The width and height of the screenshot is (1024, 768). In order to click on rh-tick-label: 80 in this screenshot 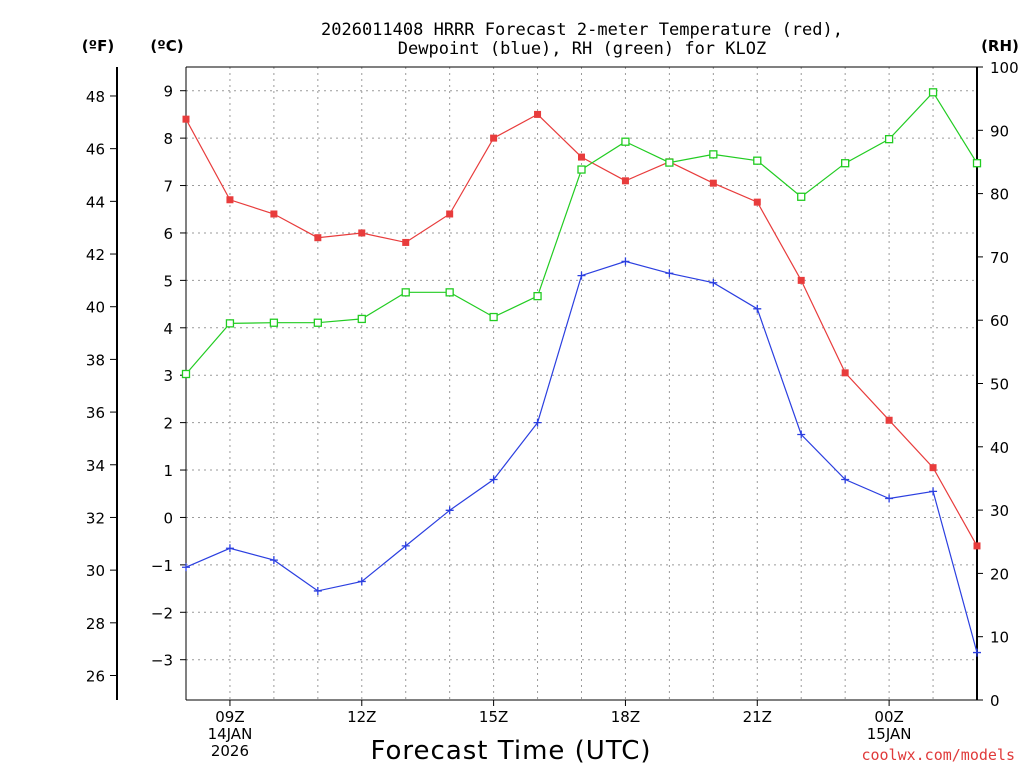, I will do `click(999, 195)`.